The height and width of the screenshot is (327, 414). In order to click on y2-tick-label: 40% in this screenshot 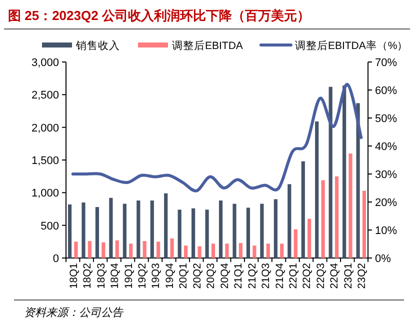, I will do `click(386, 147)`.